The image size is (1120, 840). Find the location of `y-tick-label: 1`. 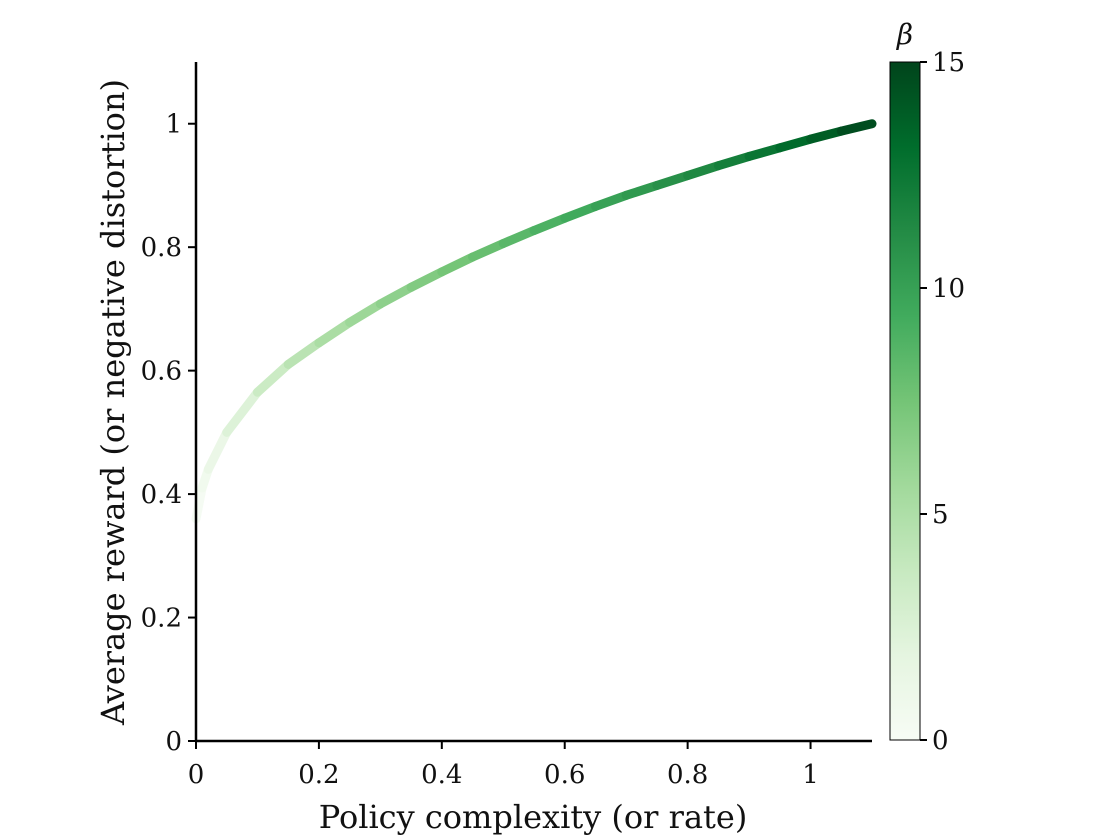

y-tick-label: 1 is located at coordinates (173, 125).